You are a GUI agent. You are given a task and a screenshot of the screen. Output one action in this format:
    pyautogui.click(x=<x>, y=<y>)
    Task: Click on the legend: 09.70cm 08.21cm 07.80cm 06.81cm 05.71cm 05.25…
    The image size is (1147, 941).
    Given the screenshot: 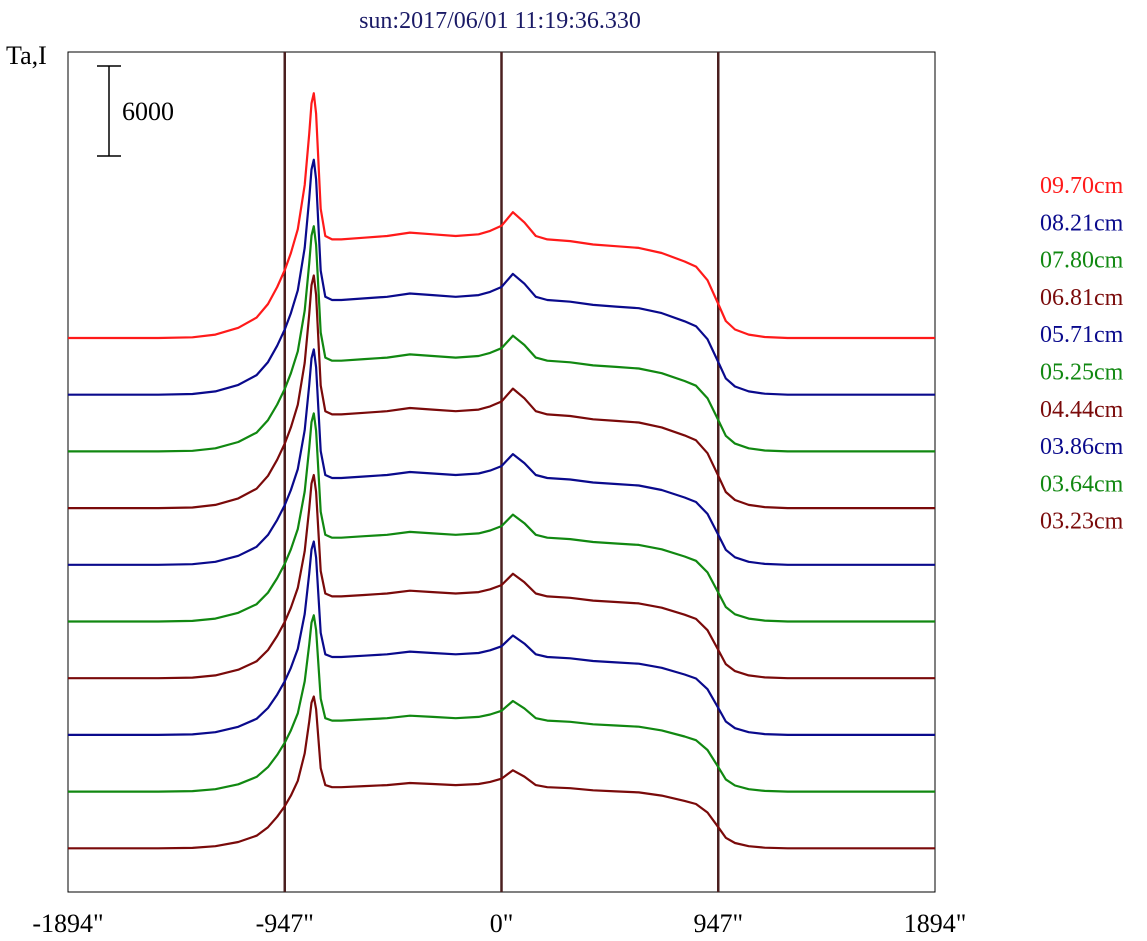 What is the action you would take?
    pyautogui.click(x=1082, y=354)
    